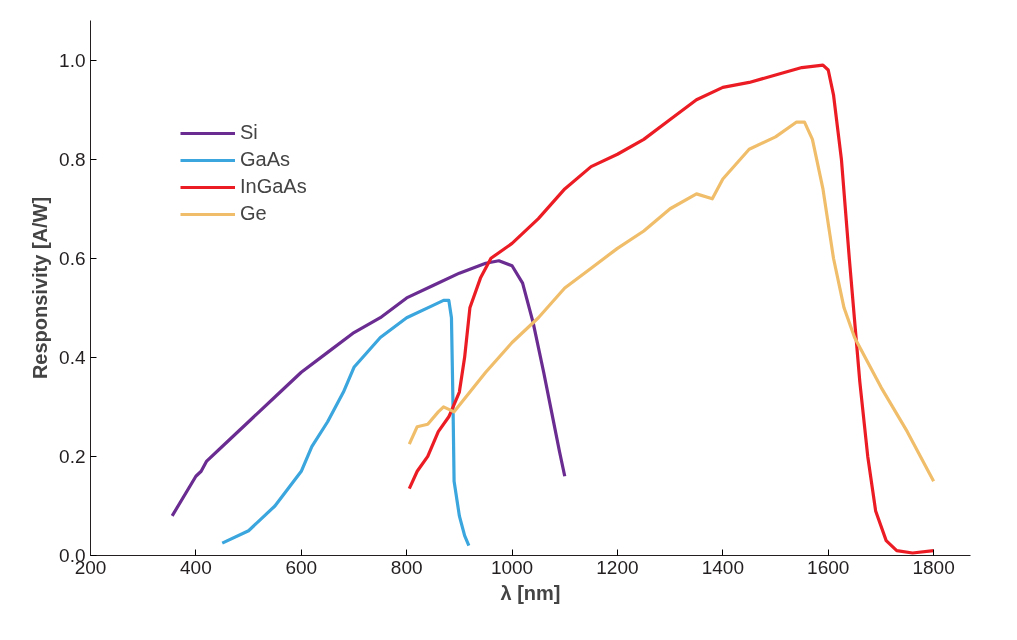  What do you see at coordinates (512, 567) in the screenshot?
I see `x-tick-label: 1000` at bounding box center [512, 567].